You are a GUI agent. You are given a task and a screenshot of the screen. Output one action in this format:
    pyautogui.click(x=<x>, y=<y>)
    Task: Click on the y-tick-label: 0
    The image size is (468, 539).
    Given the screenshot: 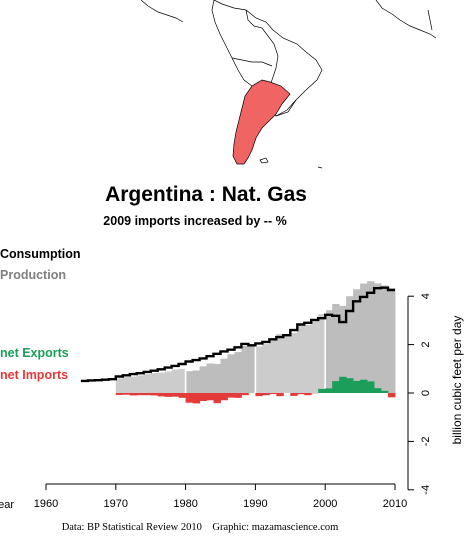 What is the action you would take?
    pyautogui.click(x=426, y=393)
    